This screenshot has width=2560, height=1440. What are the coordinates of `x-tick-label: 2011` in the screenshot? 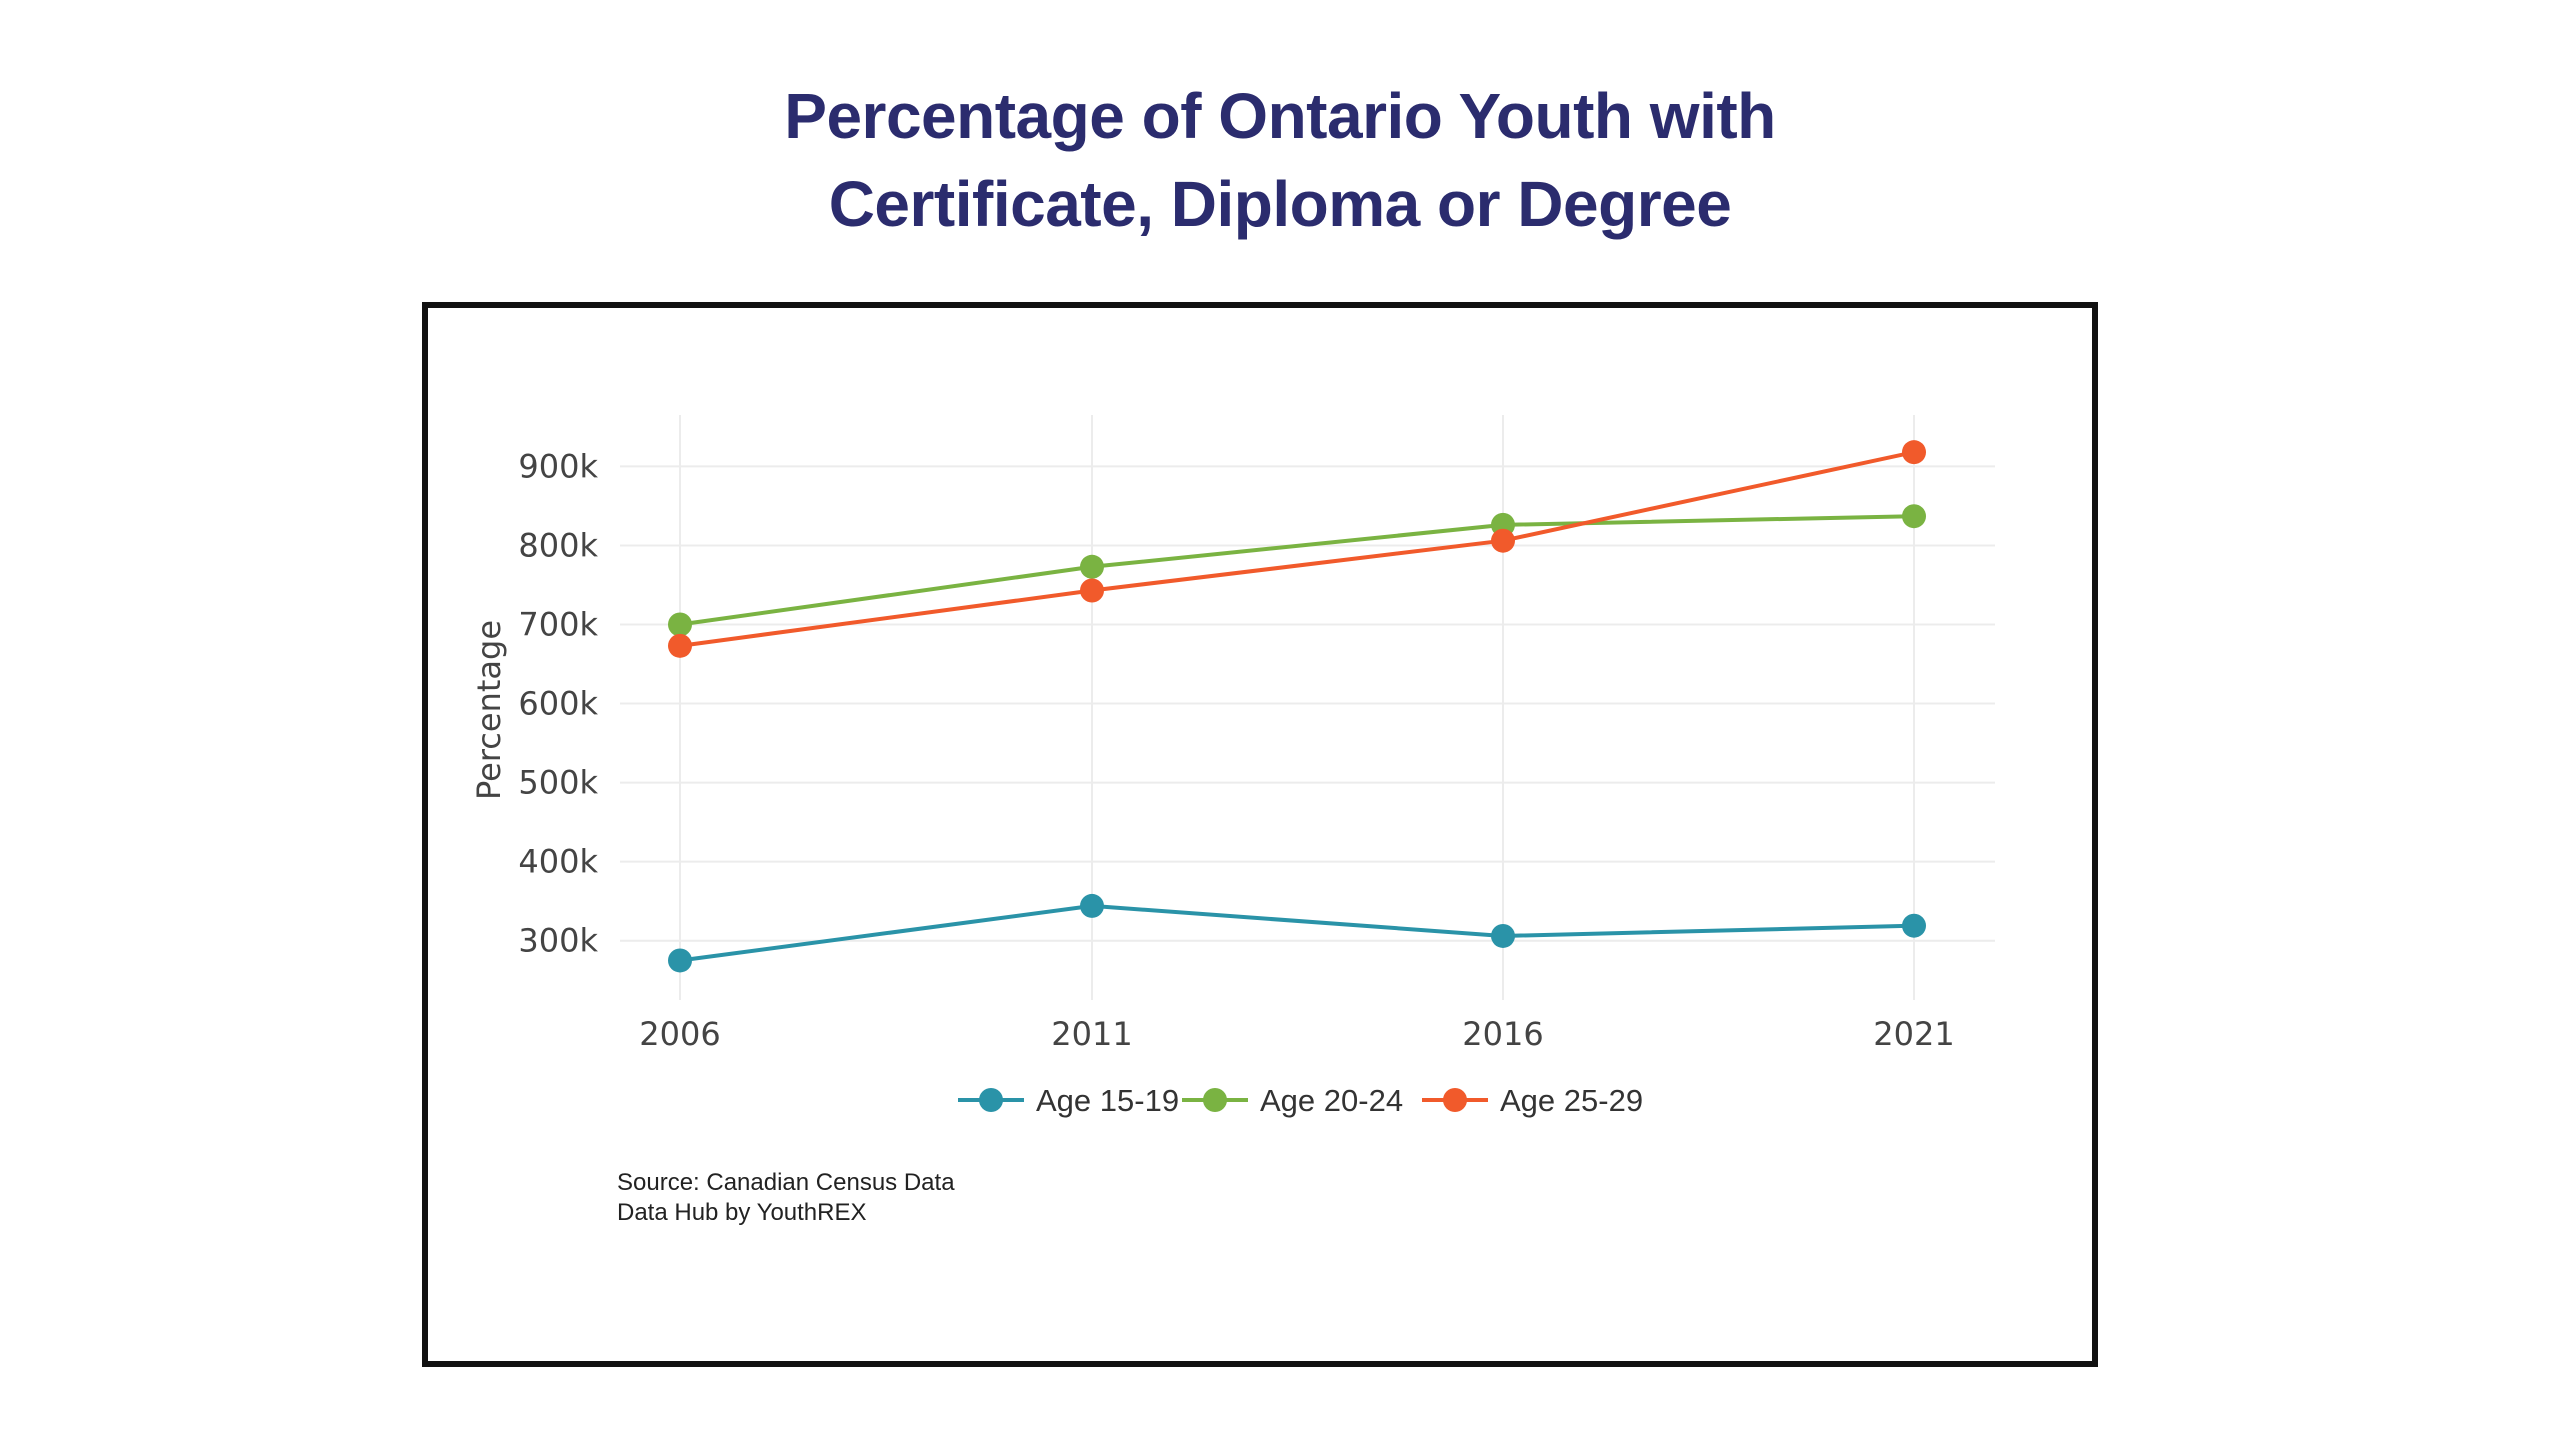 It's located at (1091, 1034).